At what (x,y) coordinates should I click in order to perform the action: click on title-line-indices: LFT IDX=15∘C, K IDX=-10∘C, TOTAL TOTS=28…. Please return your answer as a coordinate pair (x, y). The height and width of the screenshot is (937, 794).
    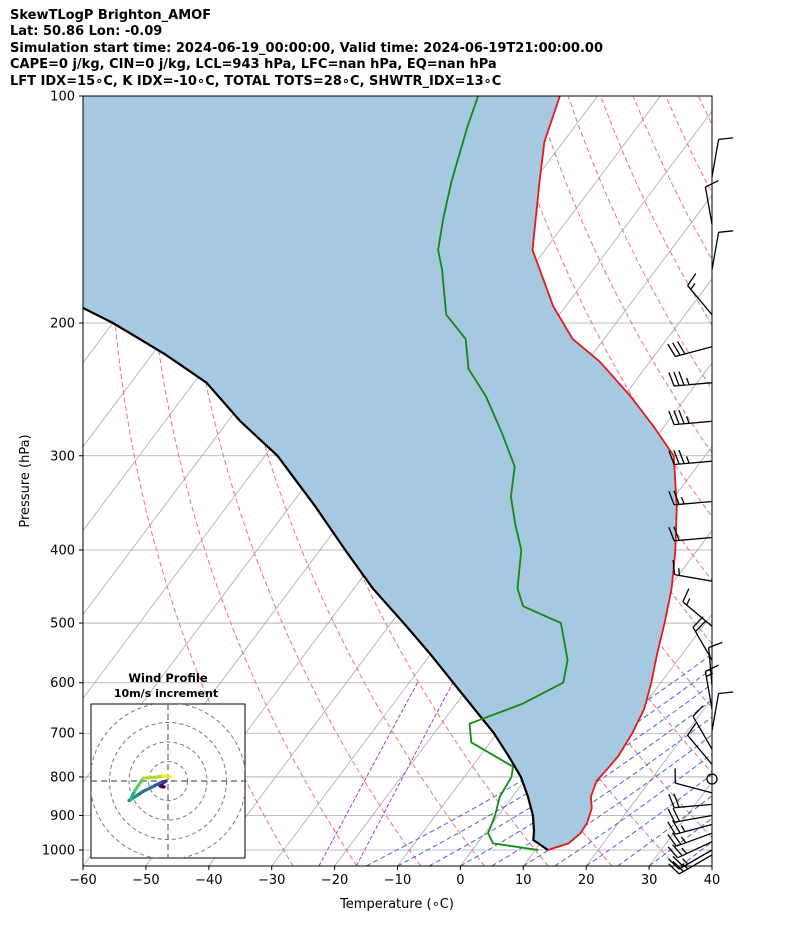
    Looking at the image, I should click on (256, 81).